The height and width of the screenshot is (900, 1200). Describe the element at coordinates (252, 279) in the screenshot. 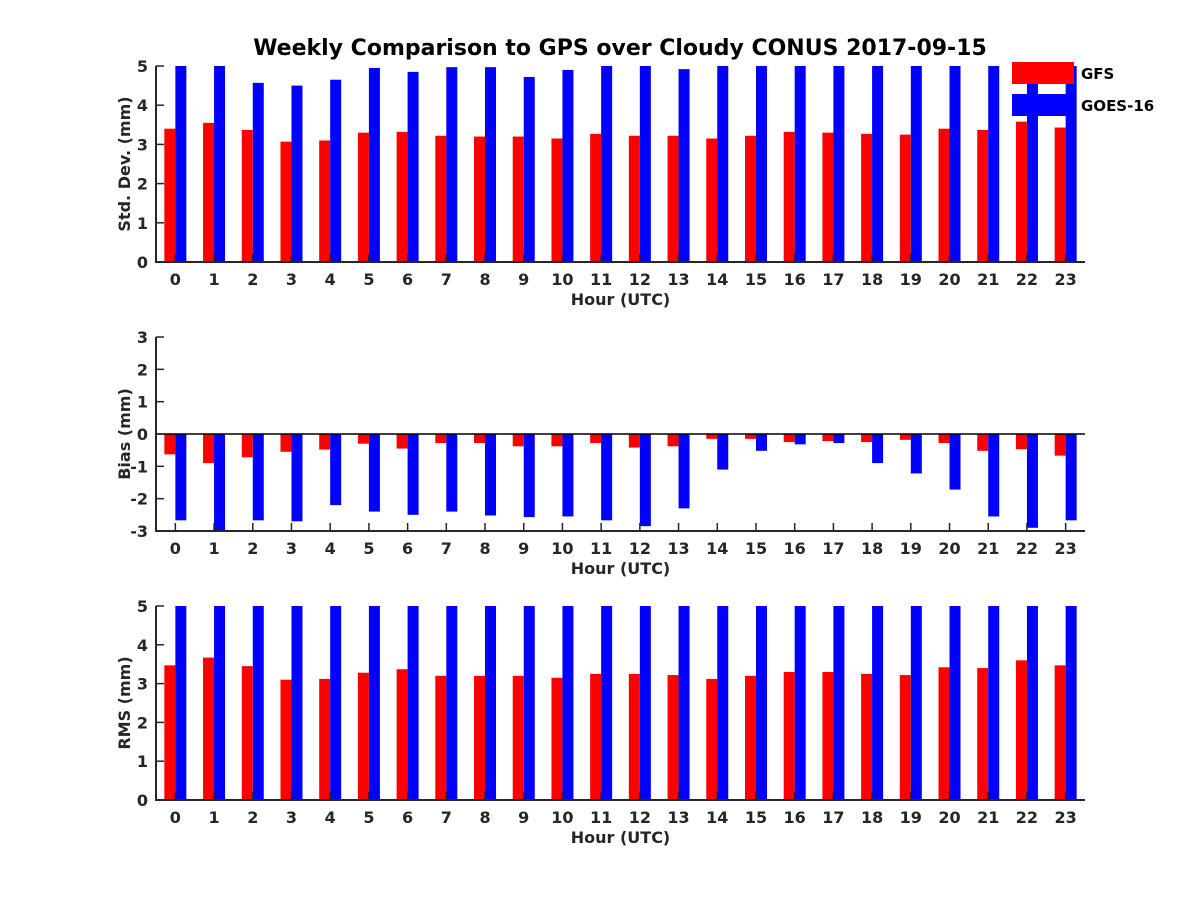

I see `x-tick-label: 2` at that location.